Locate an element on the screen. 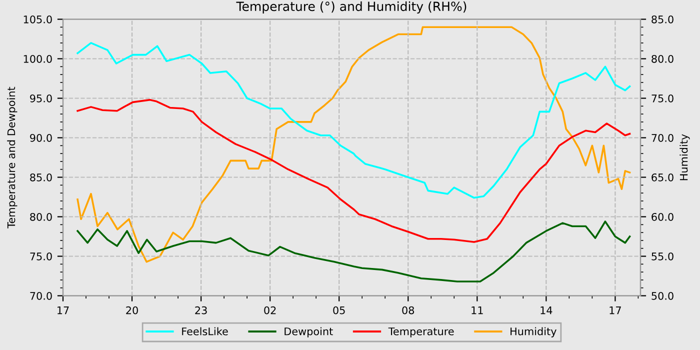 Image resolution: width=700 pixels, height=350 pixels. x-tick-label: 05 is located at coordinates (339, 310).